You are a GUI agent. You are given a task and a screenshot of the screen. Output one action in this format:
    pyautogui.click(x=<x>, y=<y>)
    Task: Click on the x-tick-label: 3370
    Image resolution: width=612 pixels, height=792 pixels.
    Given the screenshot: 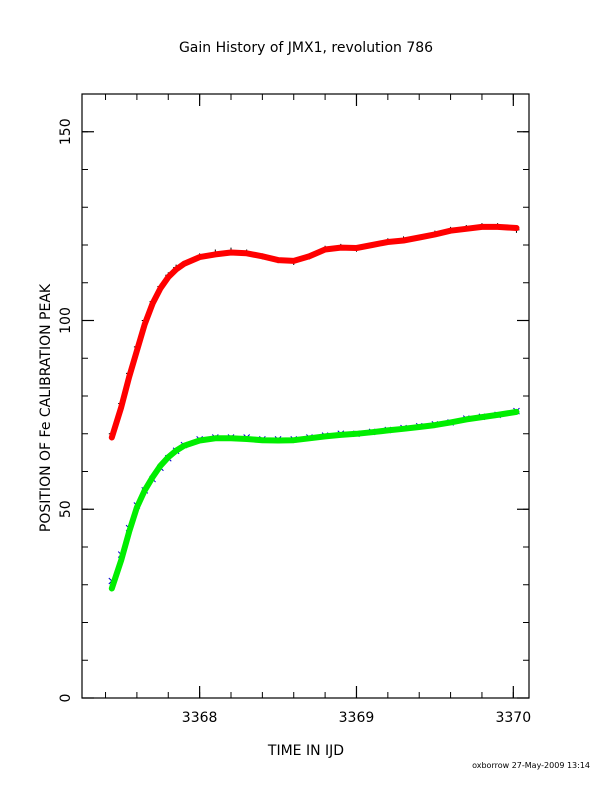 What is the action you would take?
    pyautogui.click(x=513, y=718)
    